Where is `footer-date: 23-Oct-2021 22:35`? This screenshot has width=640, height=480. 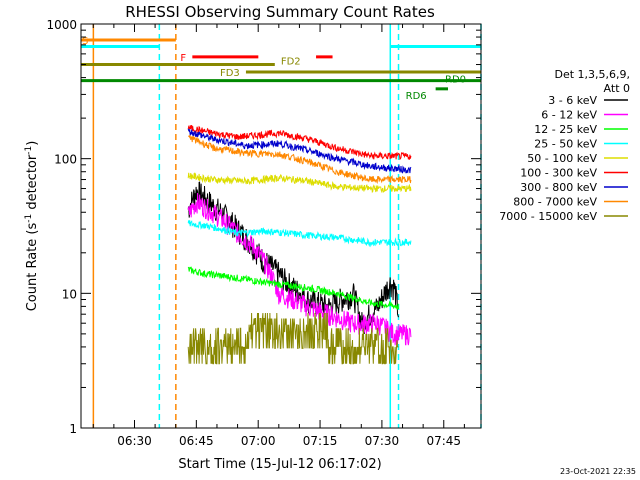
footer-date: 23-Oct-2021 22:35 is located at coordinates (598, 471).